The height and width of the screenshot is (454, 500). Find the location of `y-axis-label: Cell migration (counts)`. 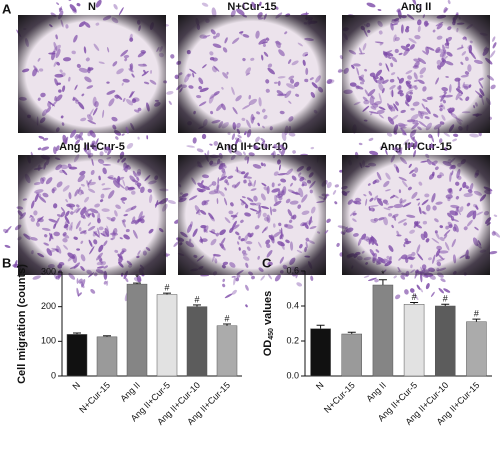

y-axis-label: Cell migration (counts) is located at coordinates (22, 324).